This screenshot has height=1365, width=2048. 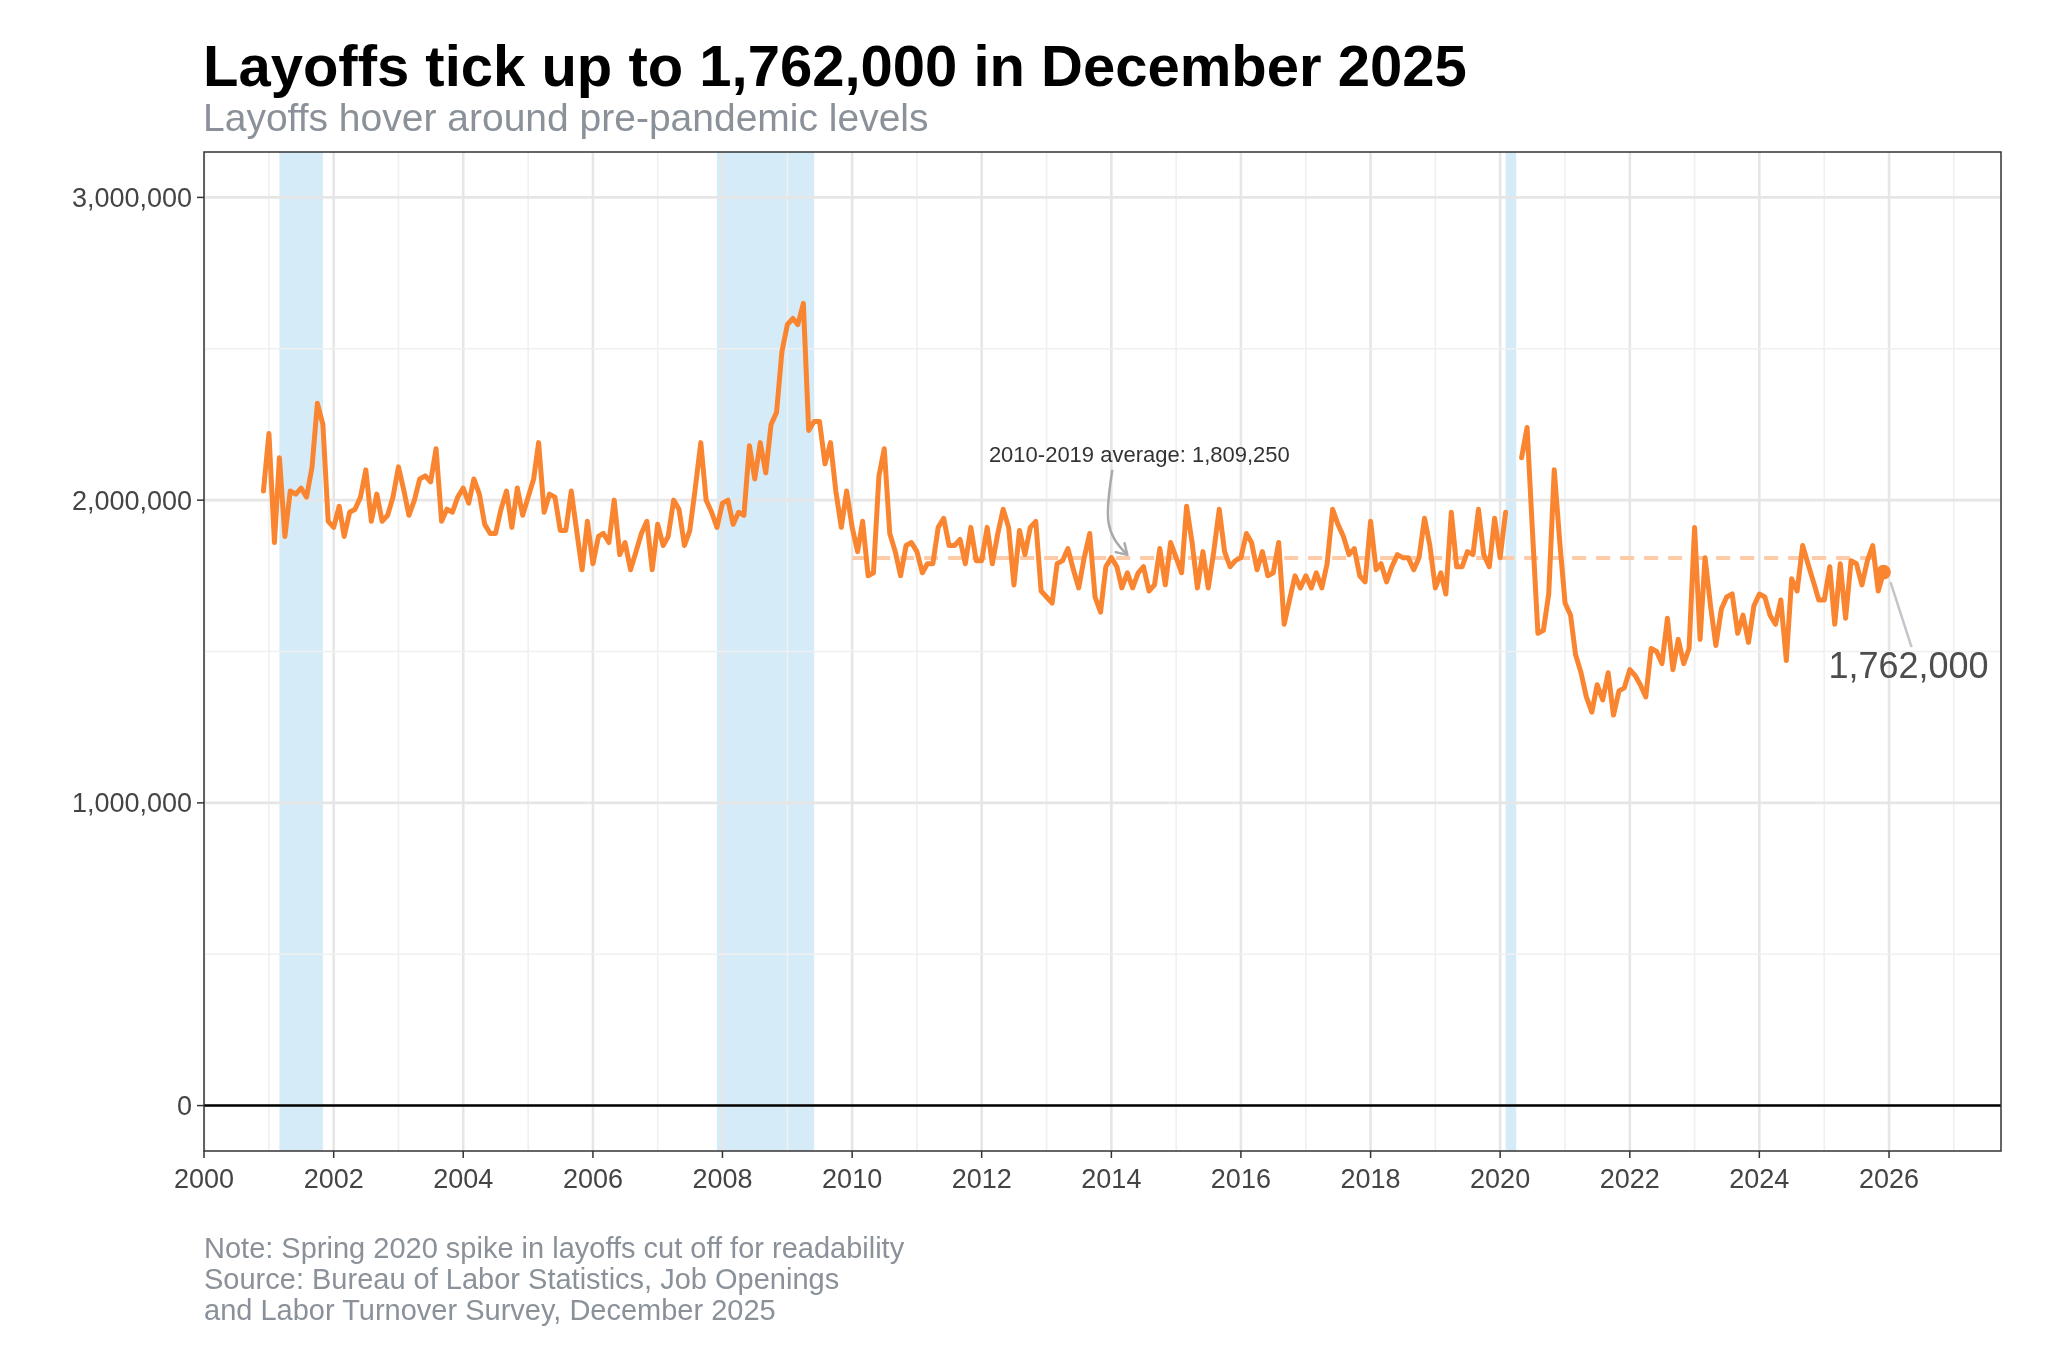 I want to click on x-tick-label: 2014, so click(x=1111, y=1179).